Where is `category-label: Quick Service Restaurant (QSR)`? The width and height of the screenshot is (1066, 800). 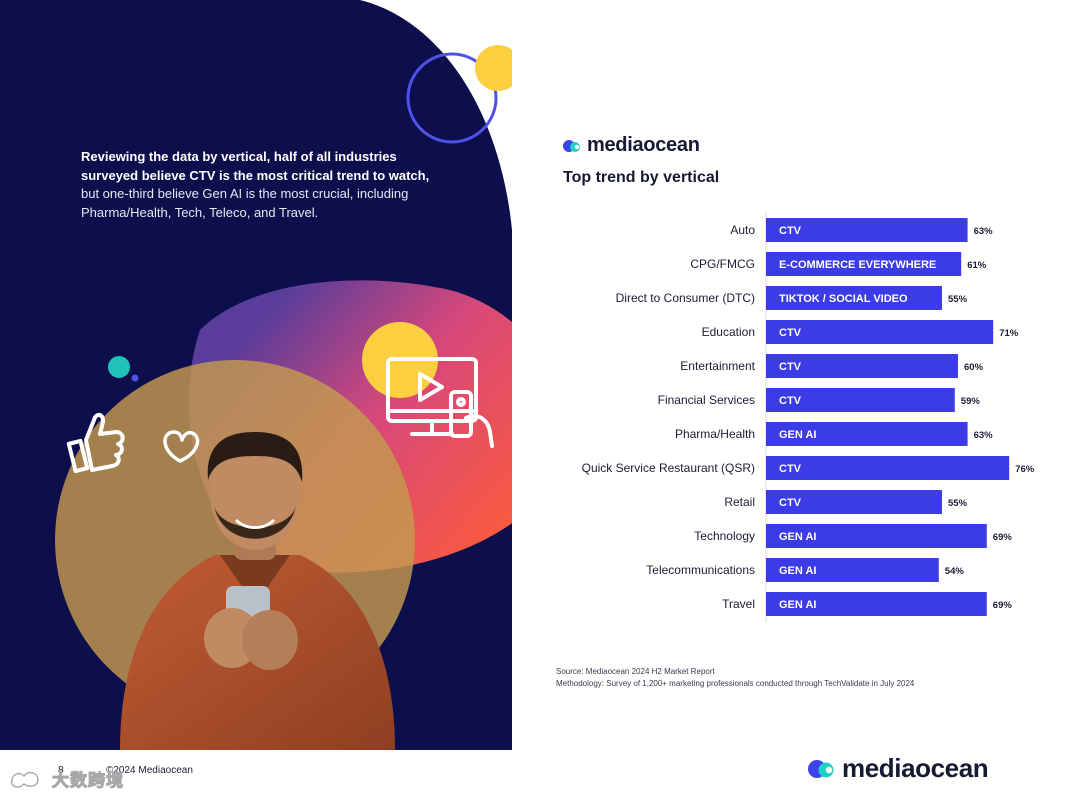 category-label: Quick Service Restaurant (QSR) is located at coordinates (668, 468).